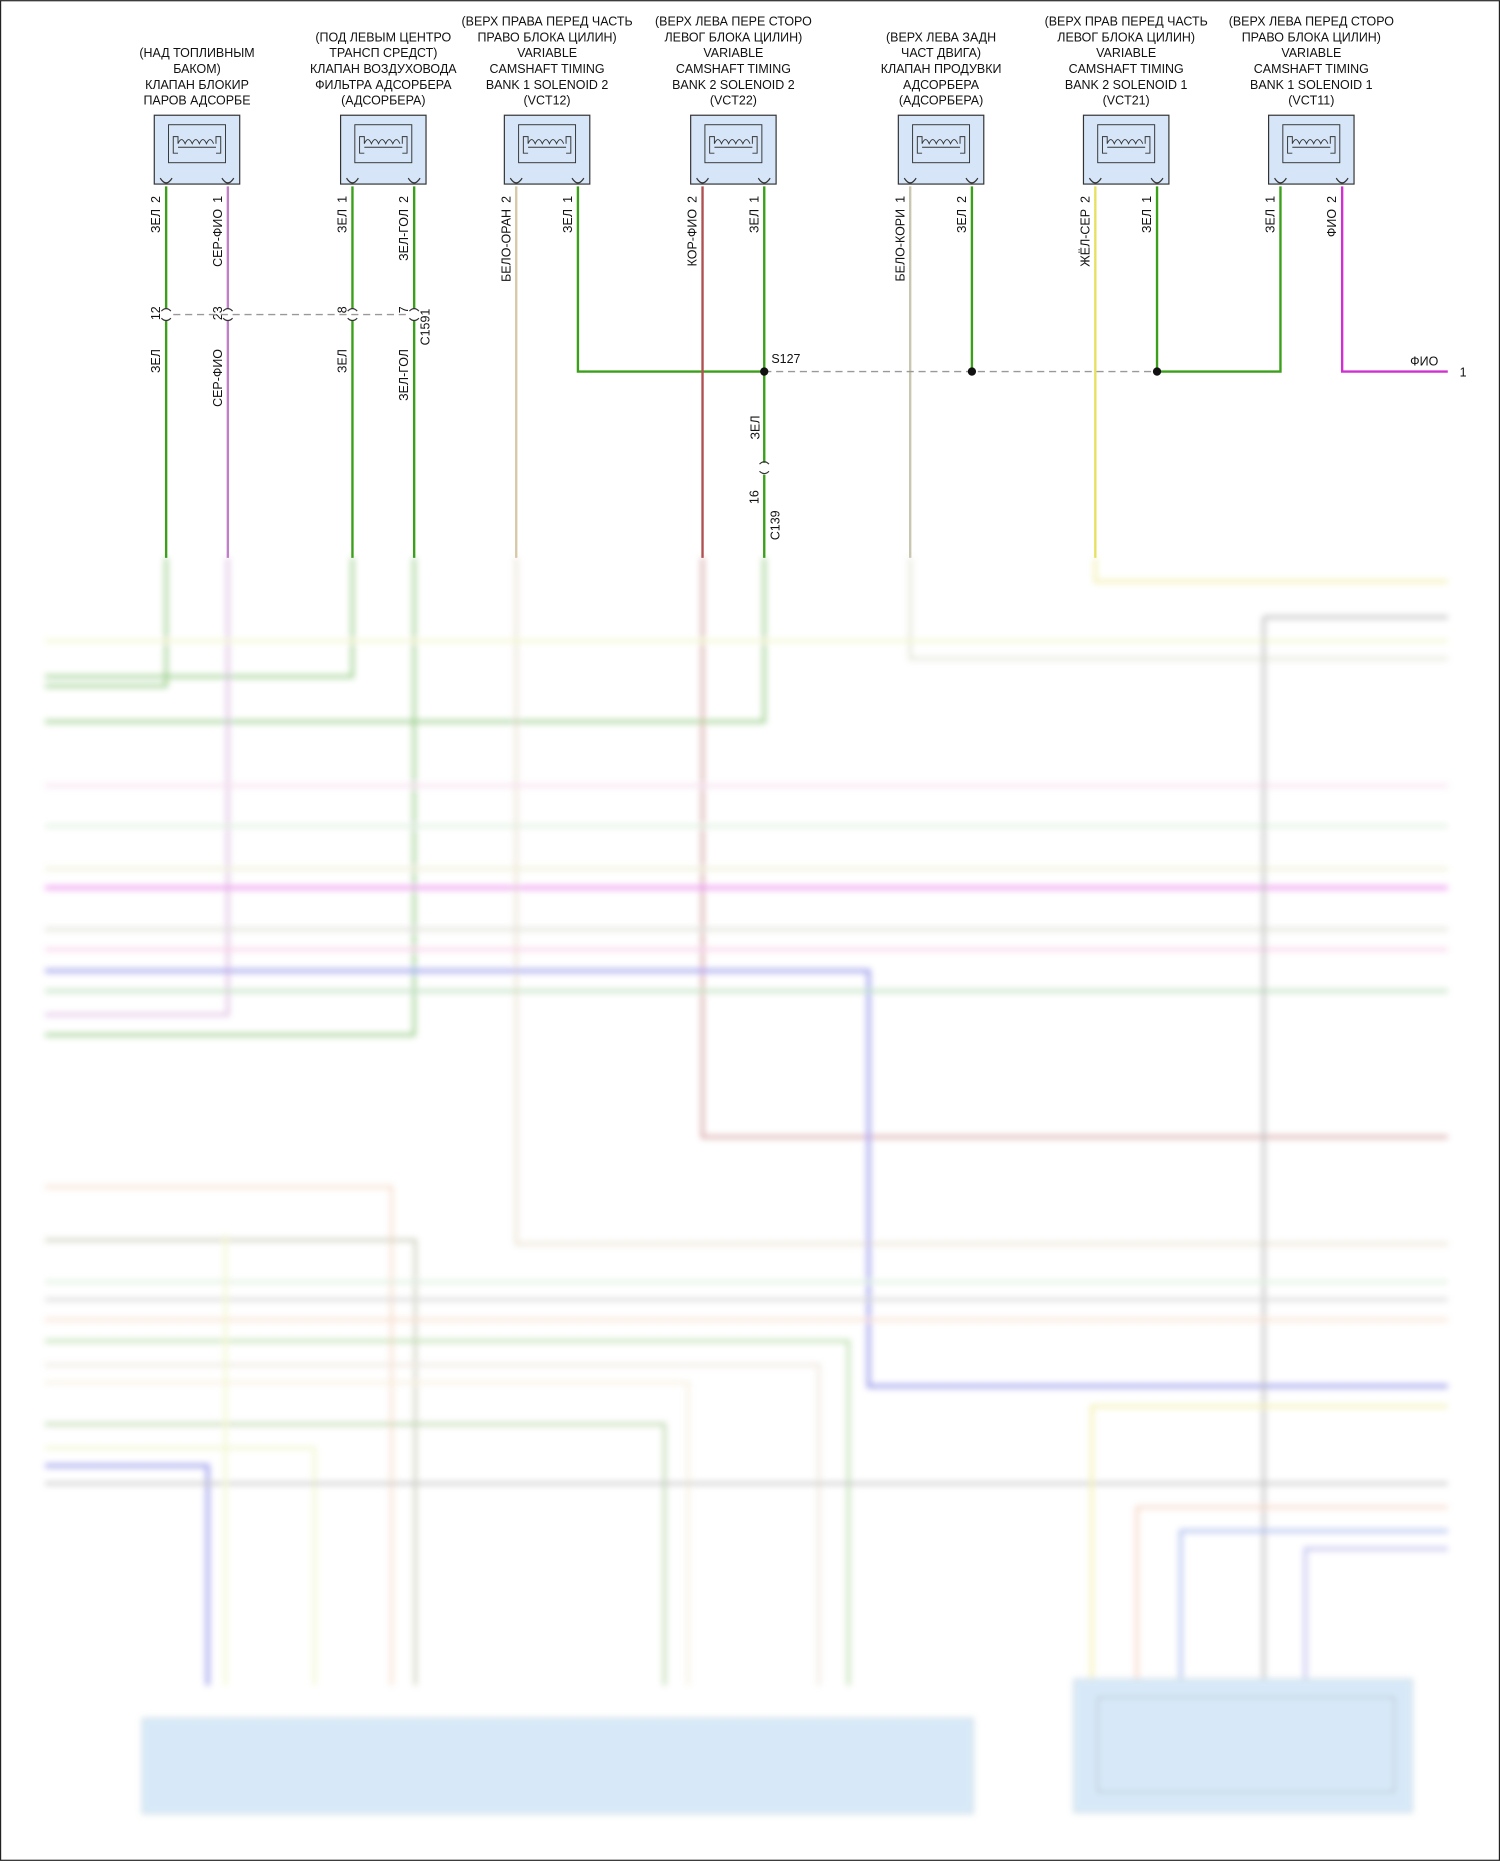 The height and width of the screenshot is (1861, 1500). Describe the element at coordinates (404, 309) in the screenshot. I see `connector-pin: 7` at that location.